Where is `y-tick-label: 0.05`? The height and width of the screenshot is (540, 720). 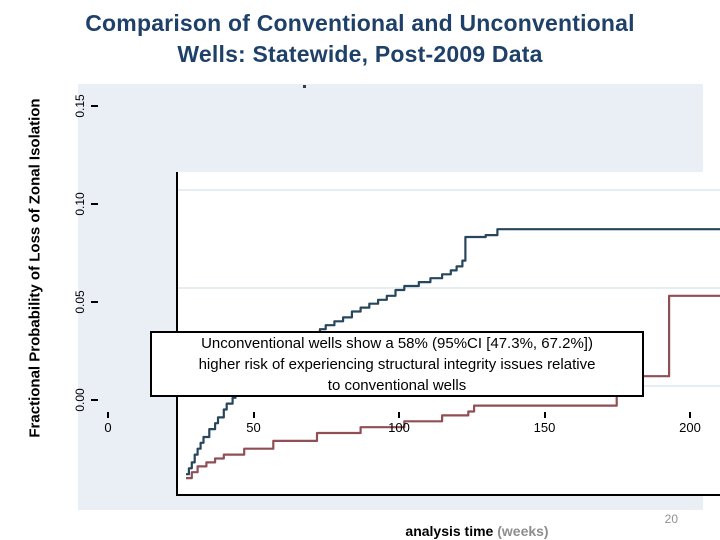
y-tick-label: 0.05 is located at coordinates (80, 302).